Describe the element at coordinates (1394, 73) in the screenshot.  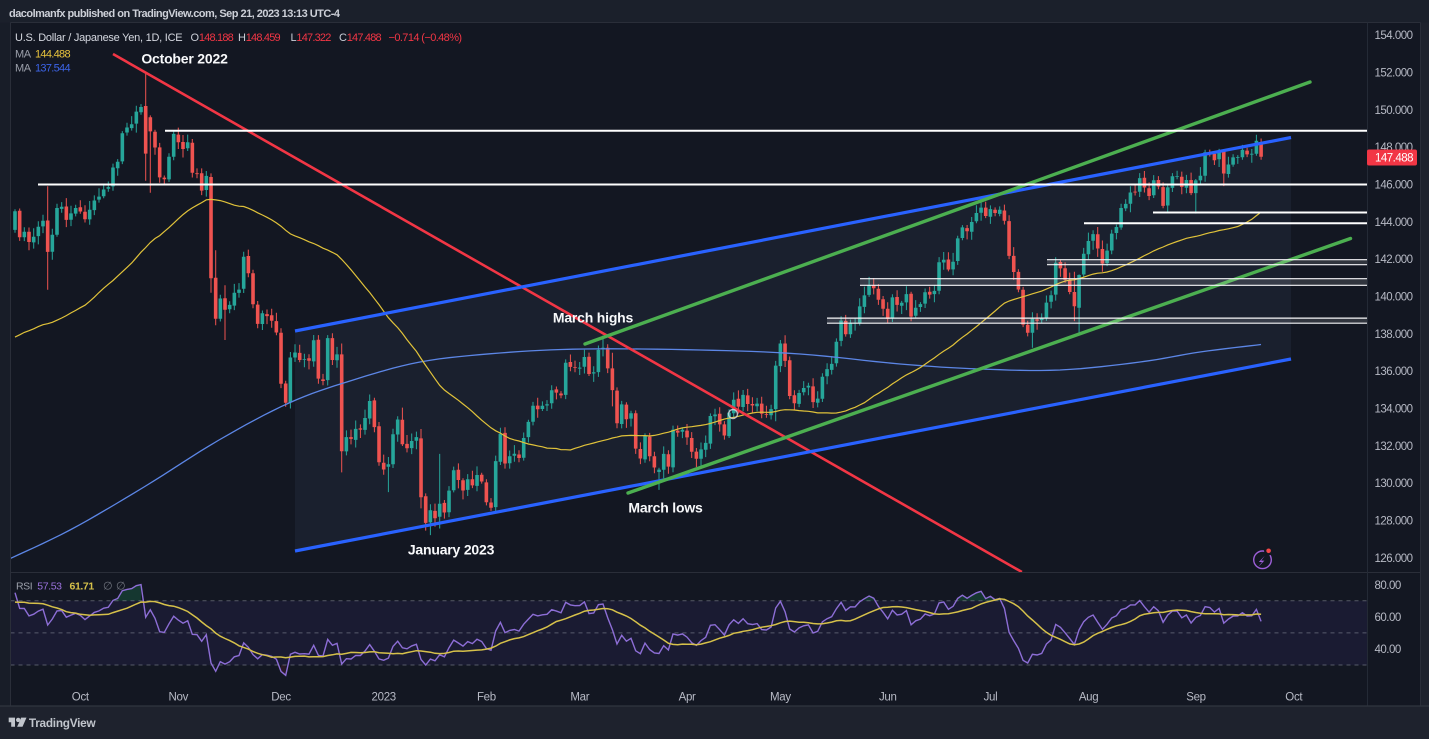
I see `svg-text: 152.000` at that location.